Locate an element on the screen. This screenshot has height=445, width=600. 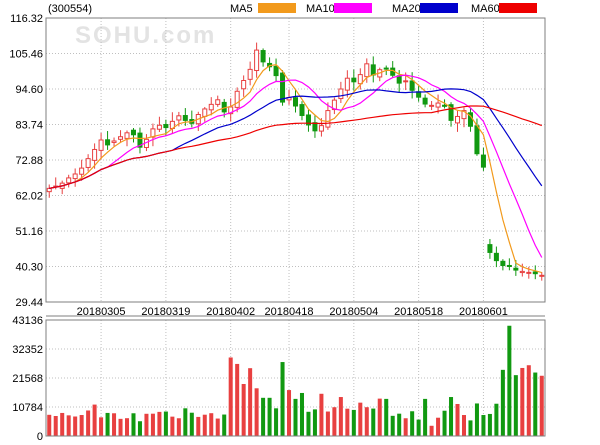
price-tick-label: 116.32 is located at coordinates (26, 19).